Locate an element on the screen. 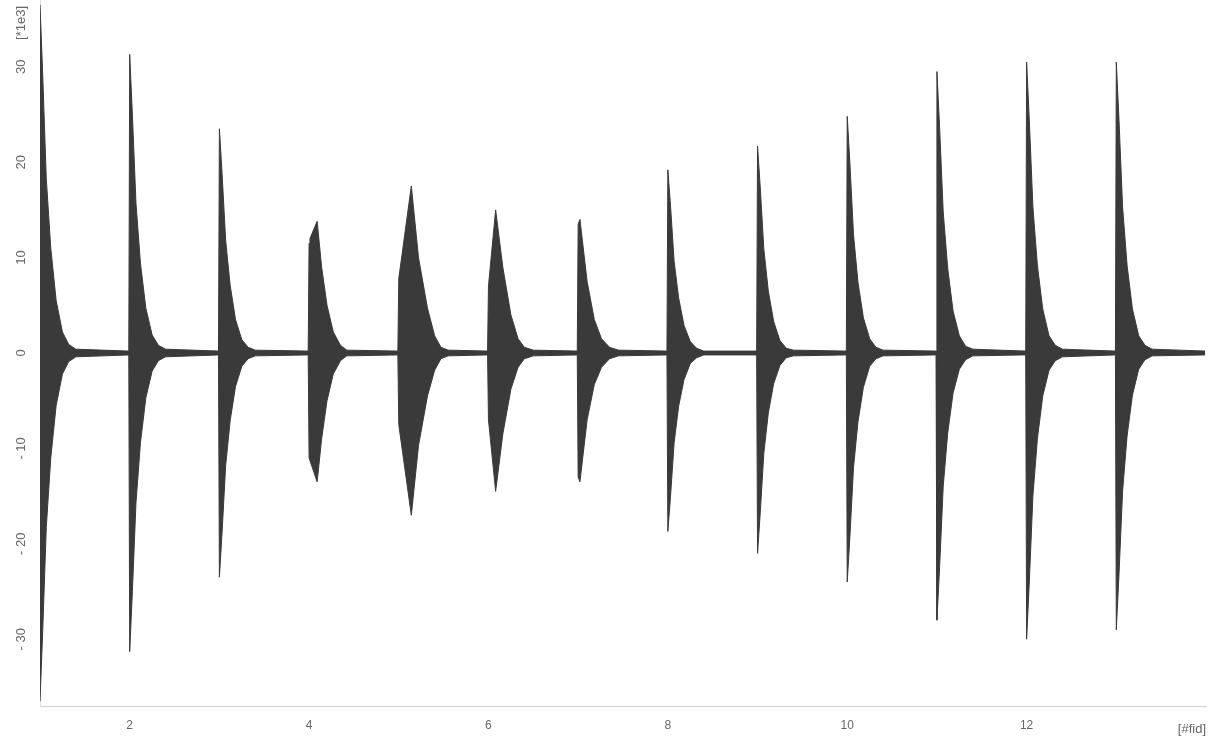  x-tick-label: 10 is located at coordinates (847, 724).